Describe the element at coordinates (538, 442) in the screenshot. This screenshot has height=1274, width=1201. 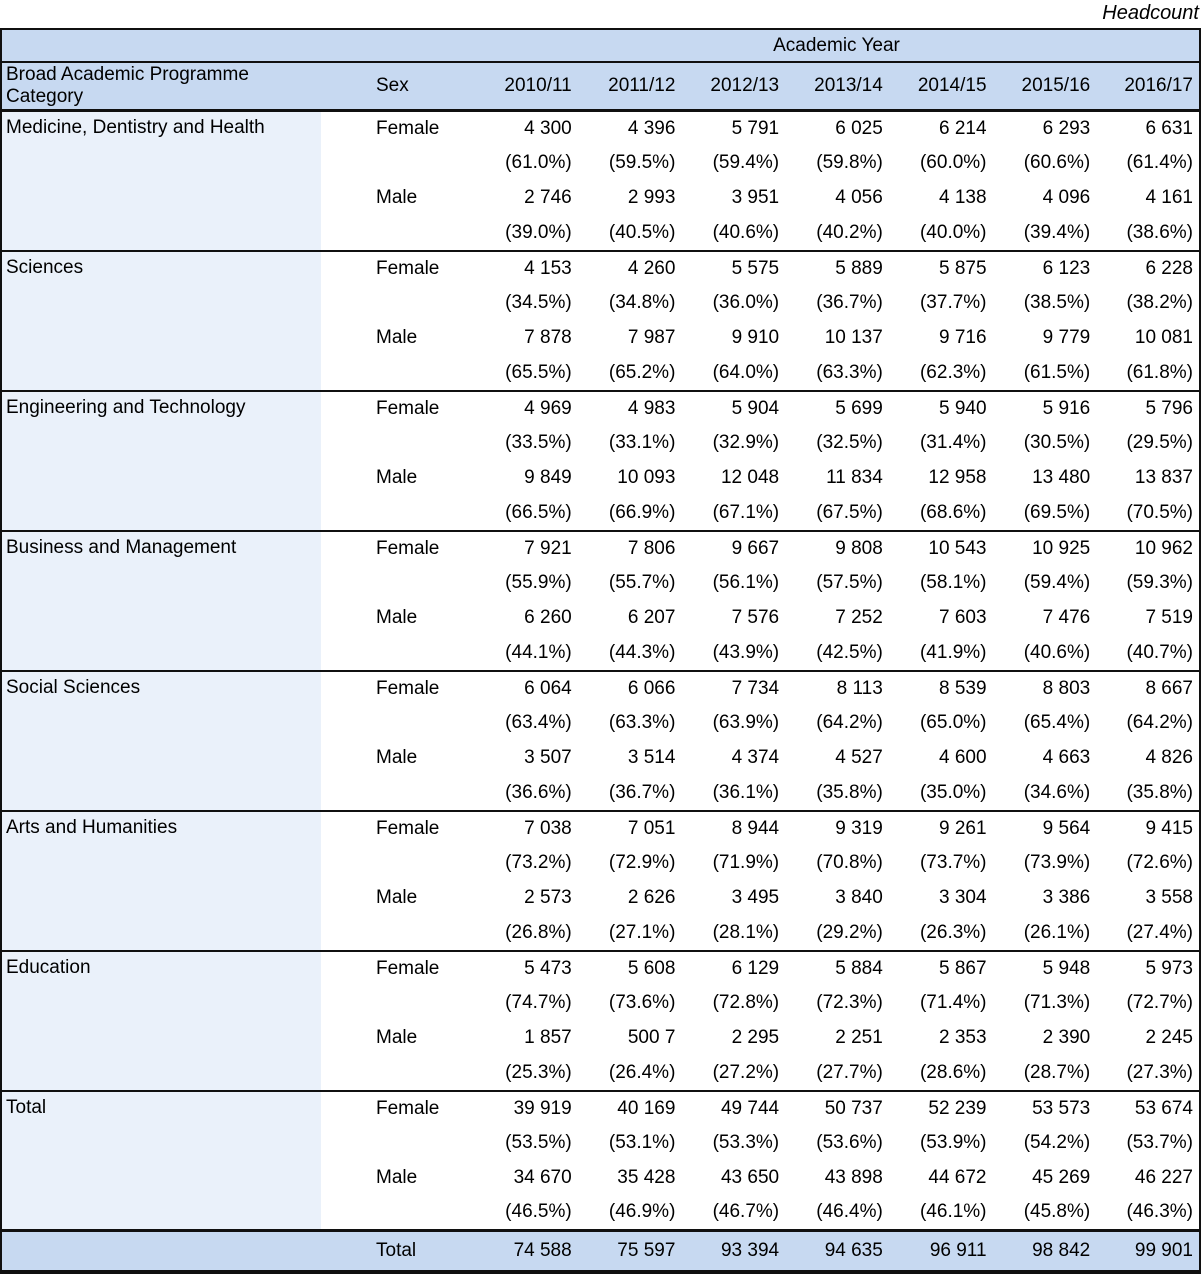
I see `value-cell: (33.5%)` at that location.